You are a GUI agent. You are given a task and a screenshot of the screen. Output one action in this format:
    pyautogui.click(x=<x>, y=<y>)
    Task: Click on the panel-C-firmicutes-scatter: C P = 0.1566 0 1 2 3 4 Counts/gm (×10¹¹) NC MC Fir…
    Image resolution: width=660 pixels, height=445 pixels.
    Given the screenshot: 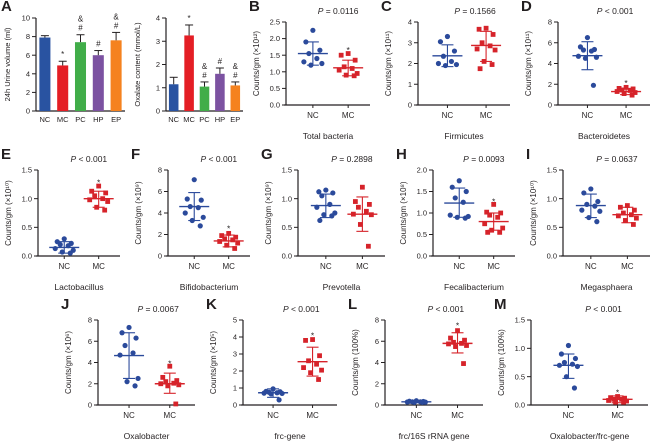 What is the action you would take?
    pyautogui.click(x=450, y=72)
    